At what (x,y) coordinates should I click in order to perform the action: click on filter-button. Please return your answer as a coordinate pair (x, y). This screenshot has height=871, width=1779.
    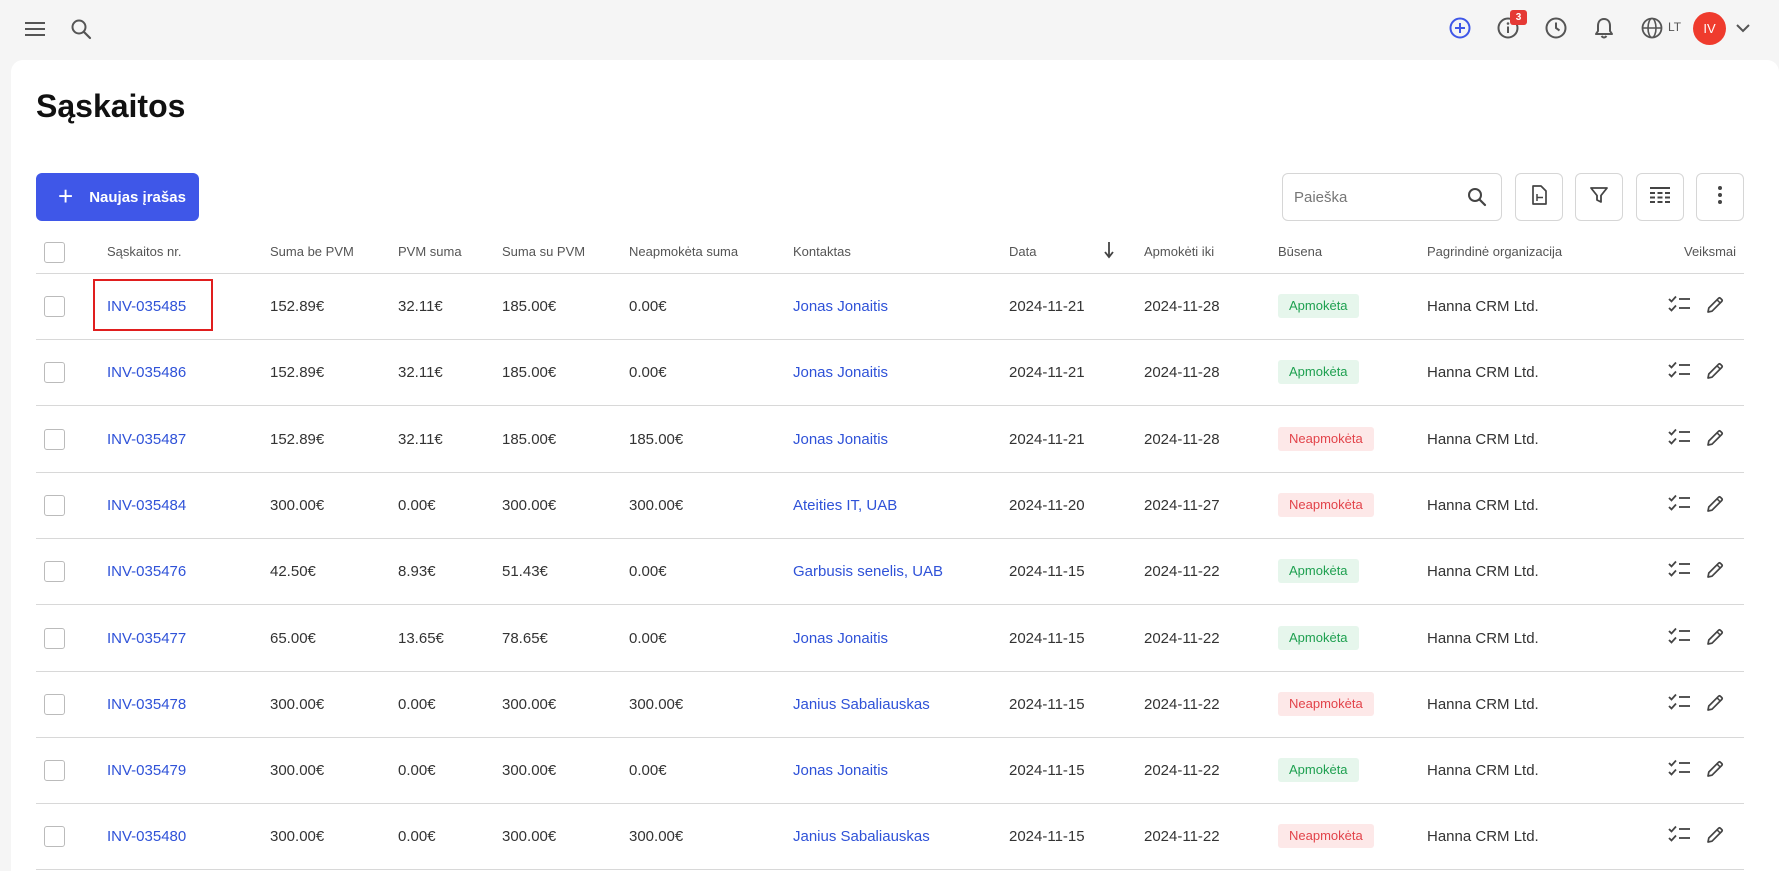
    Looking at the image, I should click on (1599, 197).